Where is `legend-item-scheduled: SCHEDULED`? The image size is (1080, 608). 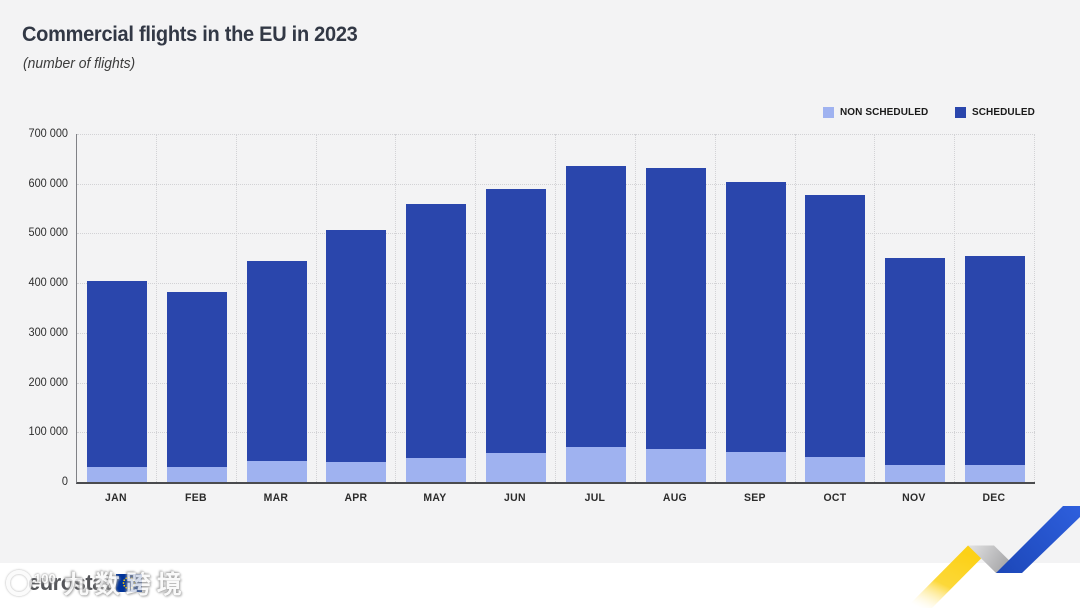
legend-item-scheduled: SCHEDULED is located at coordinates (996, 112).